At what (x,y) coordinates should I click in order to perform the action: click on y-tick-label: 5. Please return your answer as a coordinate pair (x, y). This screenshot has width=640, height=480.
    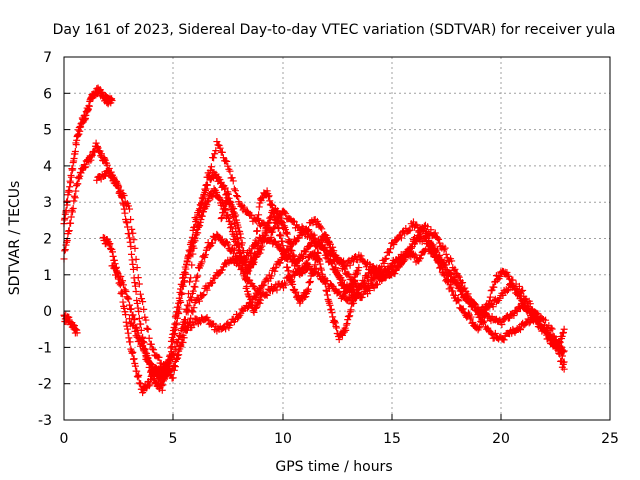
    Looking at the image, I should click on (47, 131).